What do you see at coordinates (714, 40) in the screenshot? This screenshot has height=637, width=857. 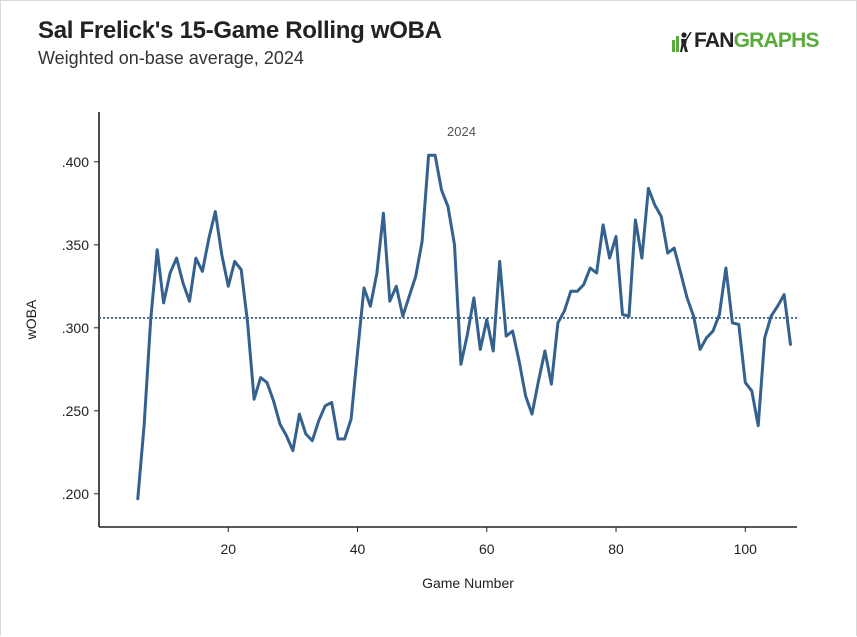 I see `logo-text-fan: FAN` at bounding box center [714, 40].